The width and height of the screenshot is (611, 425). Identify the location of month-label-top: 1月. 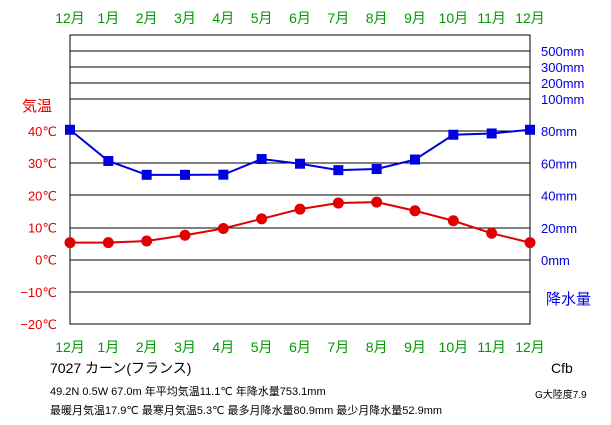
(108, 18).